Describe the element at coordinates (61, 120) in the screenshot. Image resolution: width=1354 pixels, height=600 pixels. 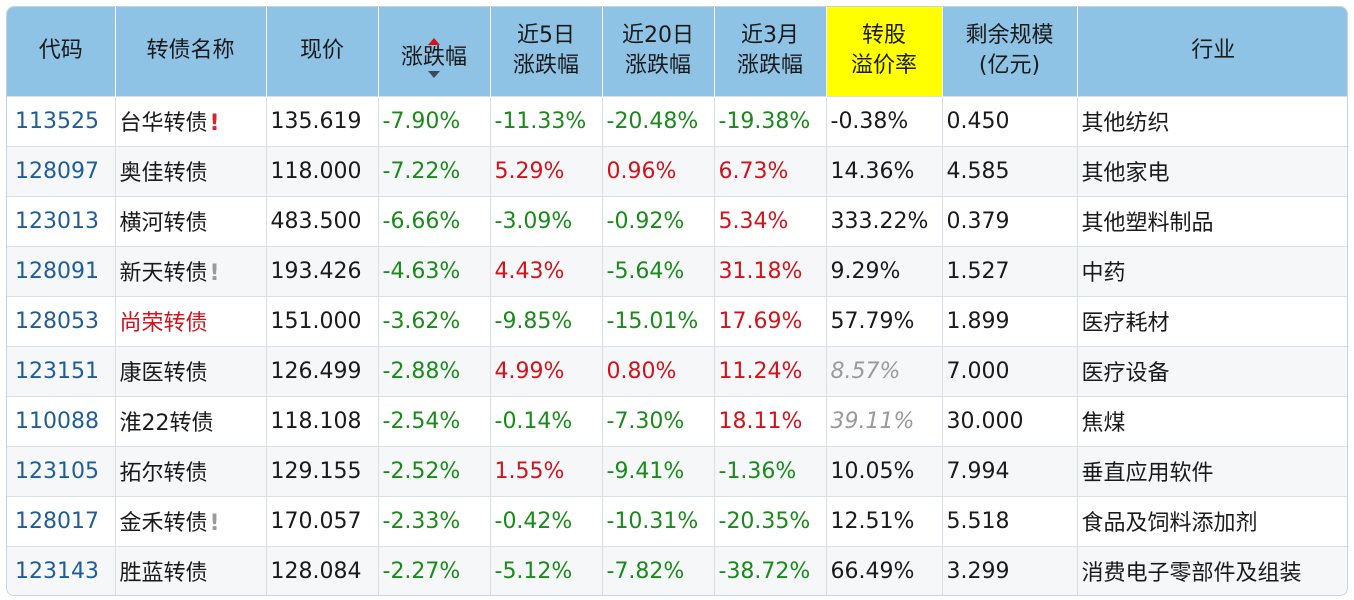
I see `bond-code-link: 113525` at that location.